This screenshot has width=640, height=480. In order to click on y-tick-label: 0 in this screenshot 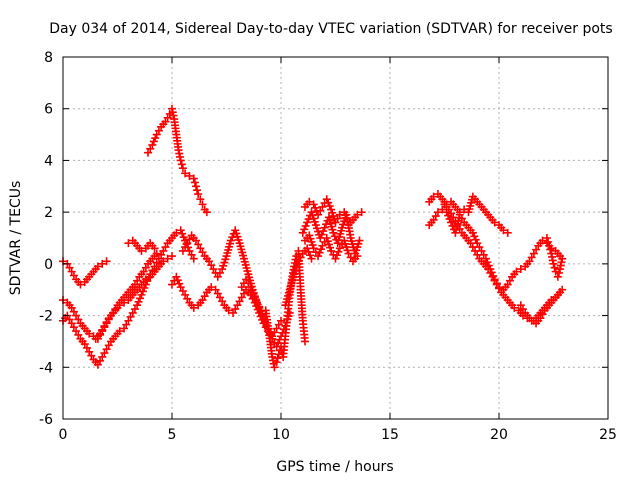, I will do `click(48, 265)`.